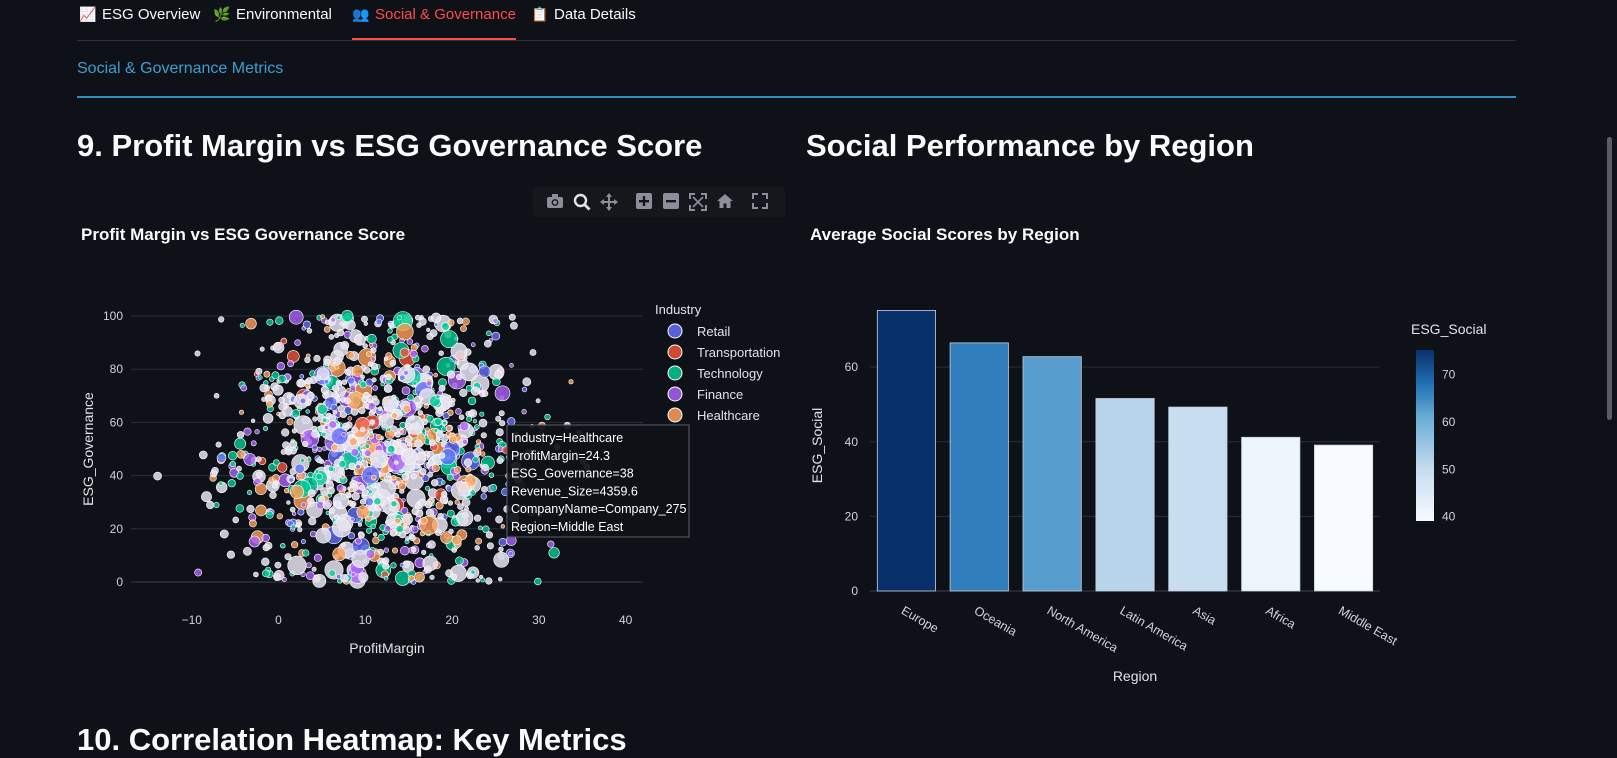  What do you see at coordinates (995, 620) in the screenshot?
I see `x-tick-label: Oceania` at bounding box center [995, 620].